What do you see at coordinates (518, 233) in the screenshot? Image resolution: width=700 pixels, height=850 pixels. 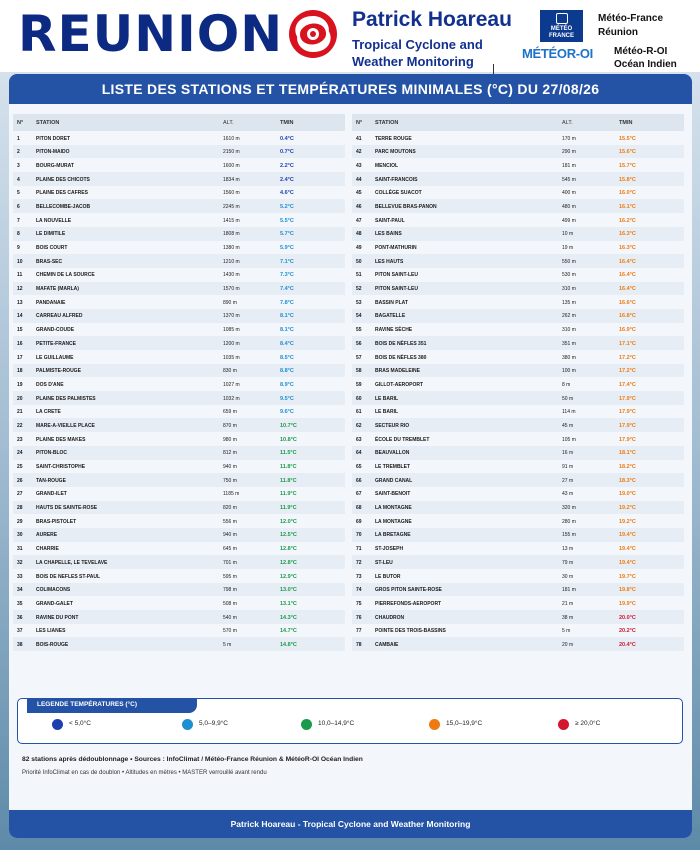 I see `table-row: 48 LES BAINS 10 m 16.3°C` at bounding box center [518, 233].